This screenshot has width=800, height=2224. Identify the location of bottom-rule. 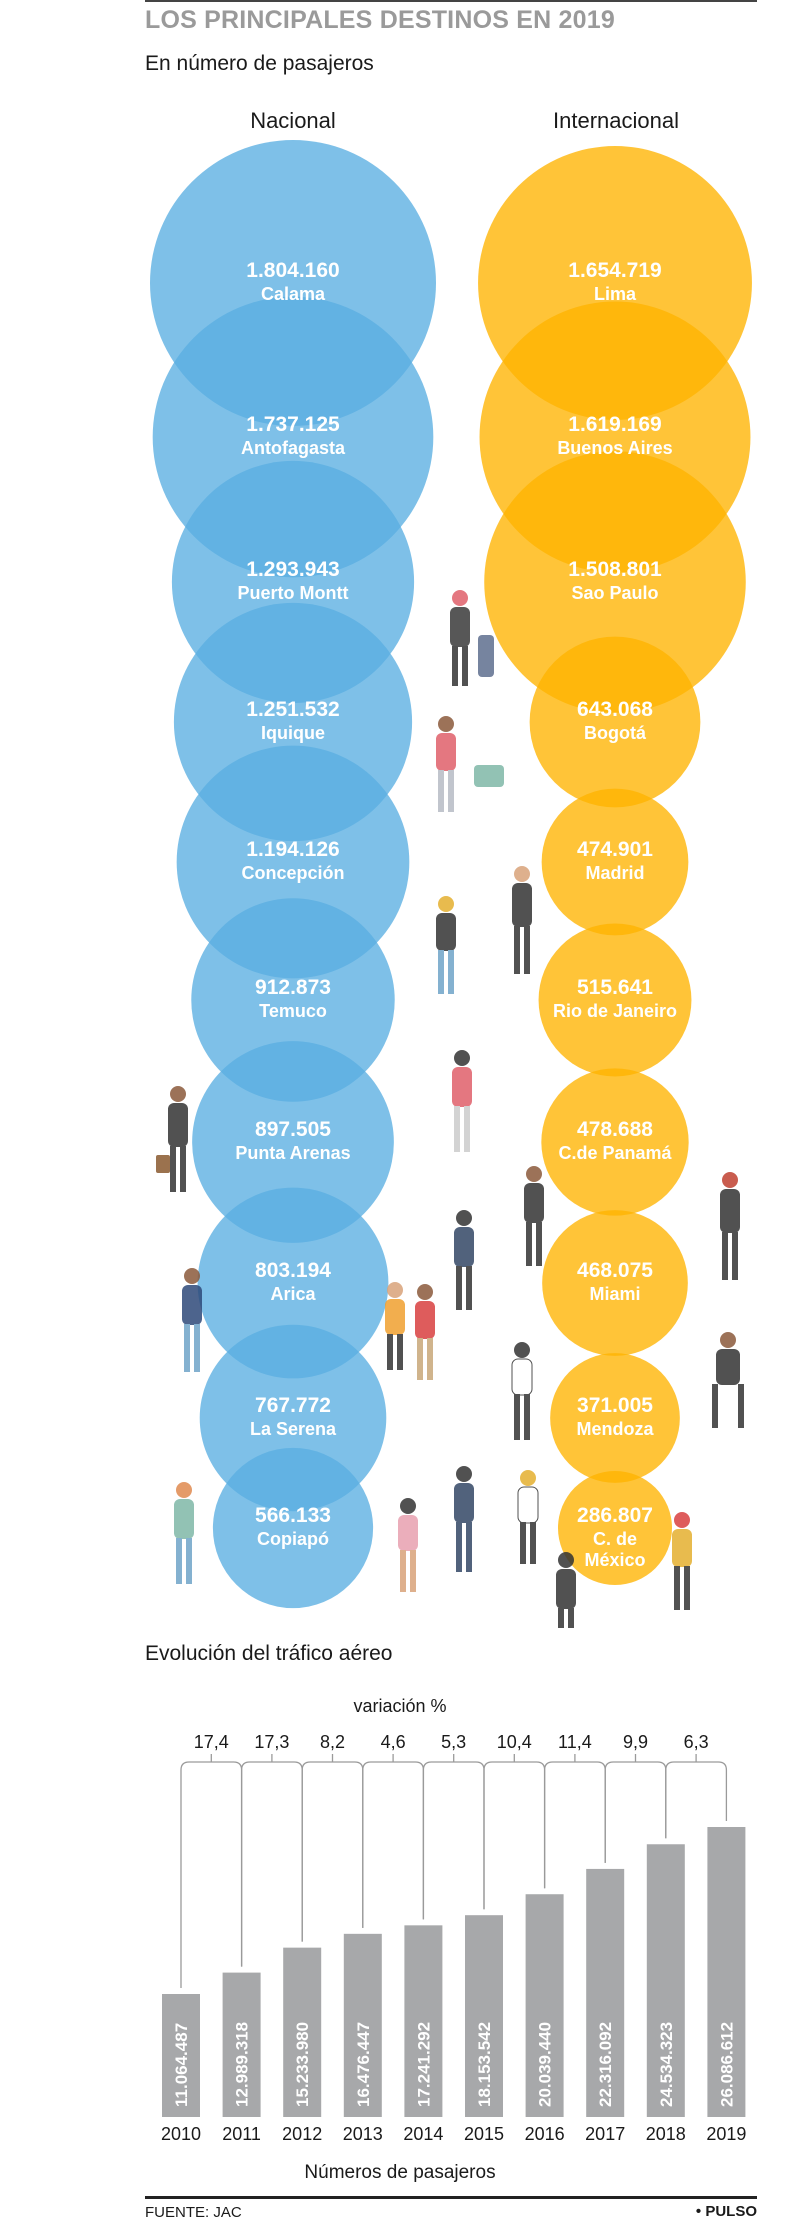
(451, 2197).